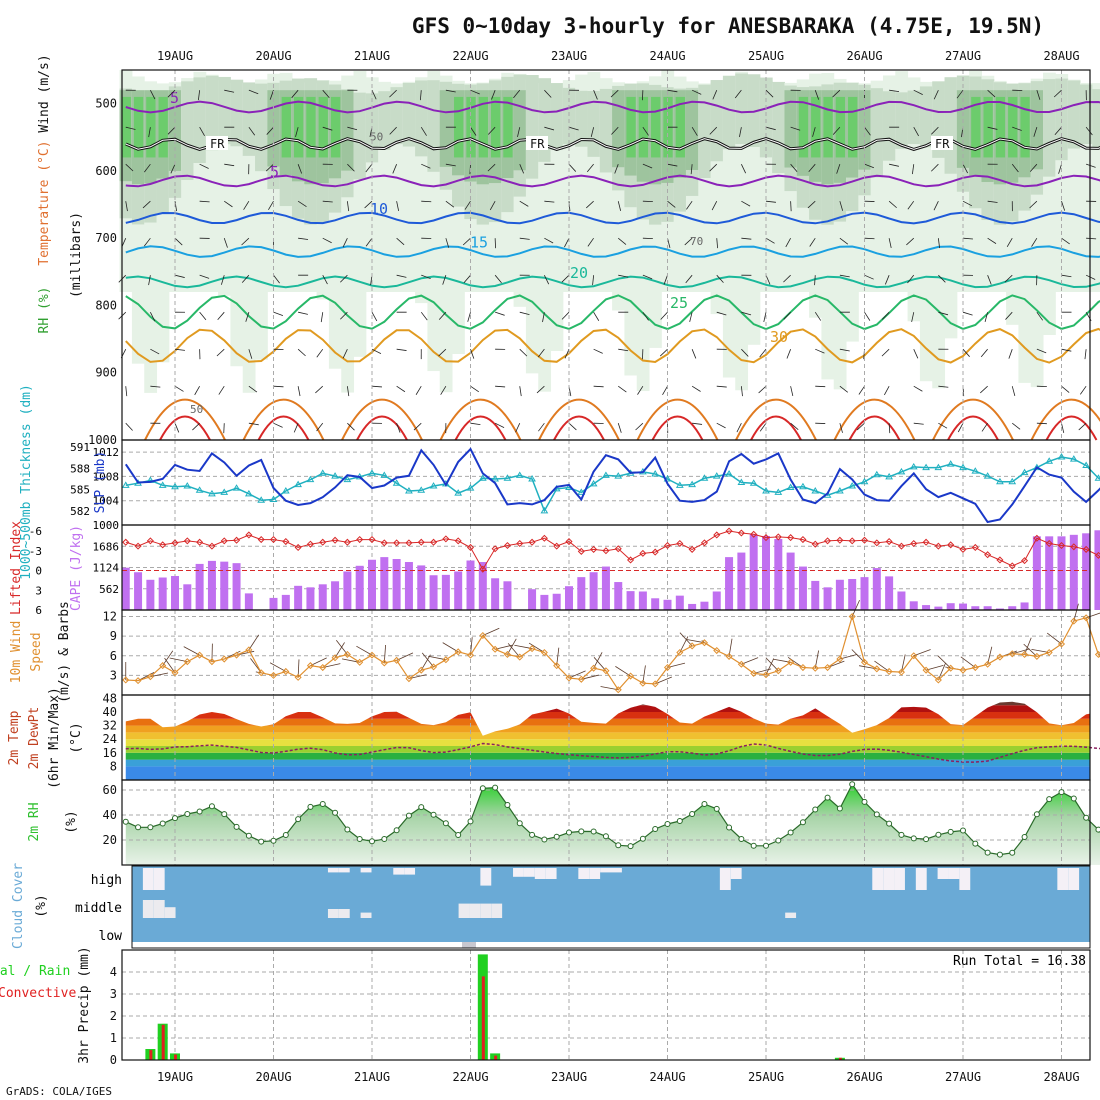 This screenshot has height=1100, width=1100. What do you see at coordinates (113, 766) in the screenshot?
I see `y-tick-label: 8` at bounding box center [113, 766].